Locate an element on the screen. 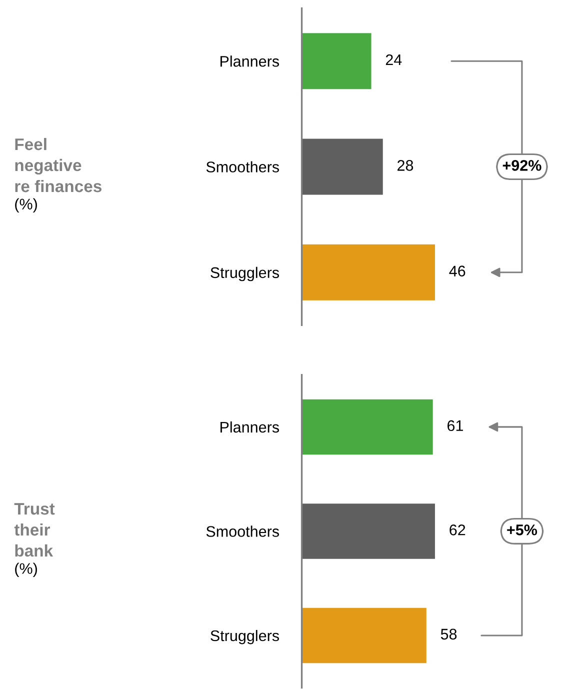 Image resolution: width=577 pixels, height=689 pixels. data-label: 58 is located at coordinates (448, 634).